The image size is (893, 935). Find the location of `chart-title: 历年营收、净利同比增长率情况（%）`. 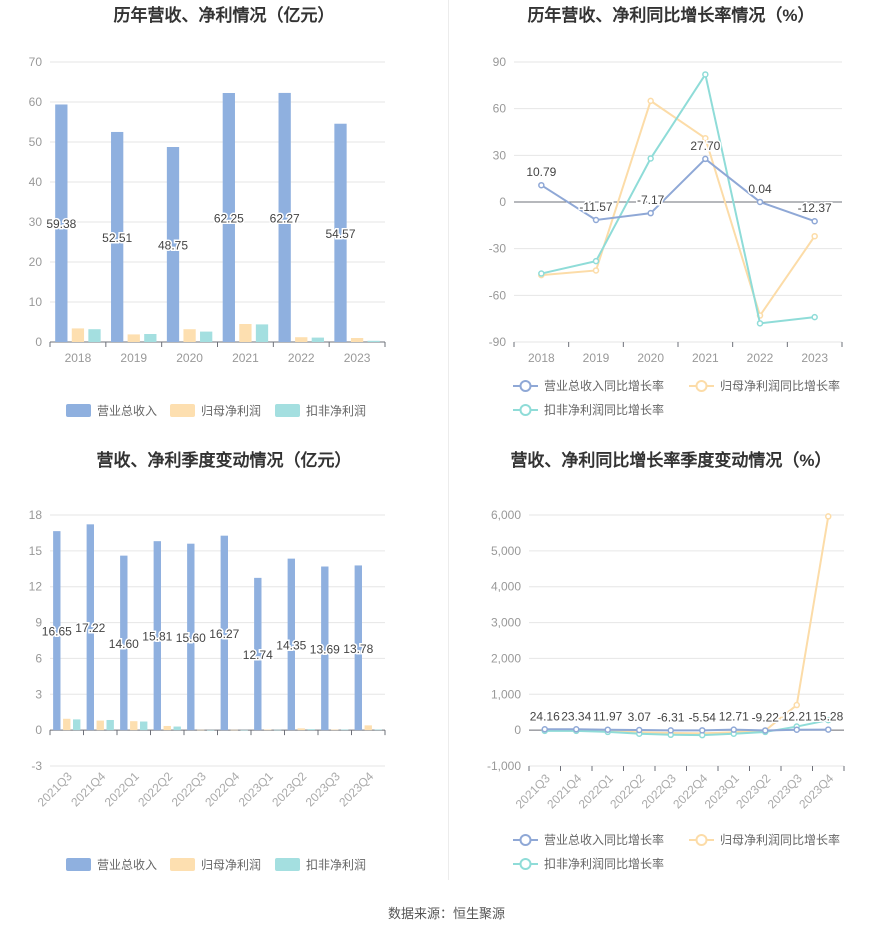

chart-title: 历年营收、净利同比增长率情况（%） is located at coordinates (670, 15).